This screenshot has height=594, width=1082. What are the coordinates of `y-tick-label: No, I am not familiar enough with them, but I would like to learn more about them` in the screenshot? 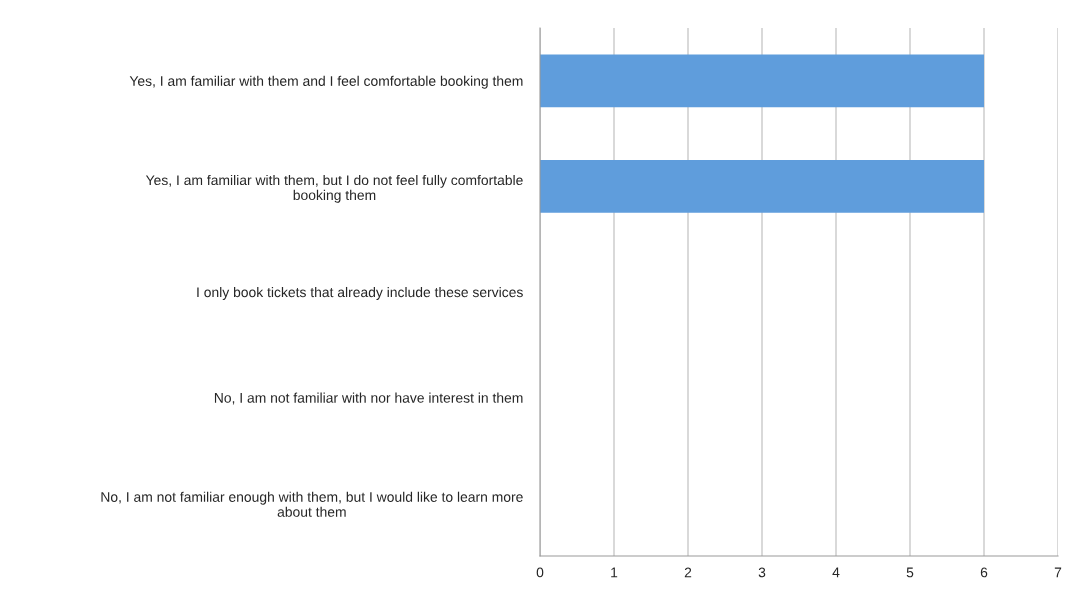 It's located at (312, 504).